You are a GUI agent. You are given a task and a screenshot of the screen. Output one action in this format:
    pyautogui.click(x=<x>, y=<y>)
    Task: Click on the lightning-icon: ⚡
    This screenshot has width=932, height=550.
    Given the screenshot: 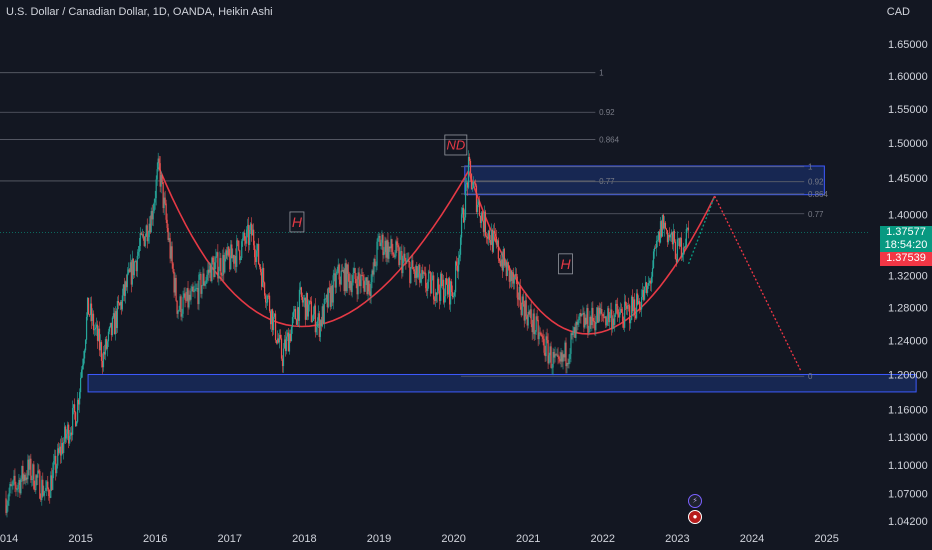 What is the action you would take?
    pyautogui.click(x=695, y=501)
    